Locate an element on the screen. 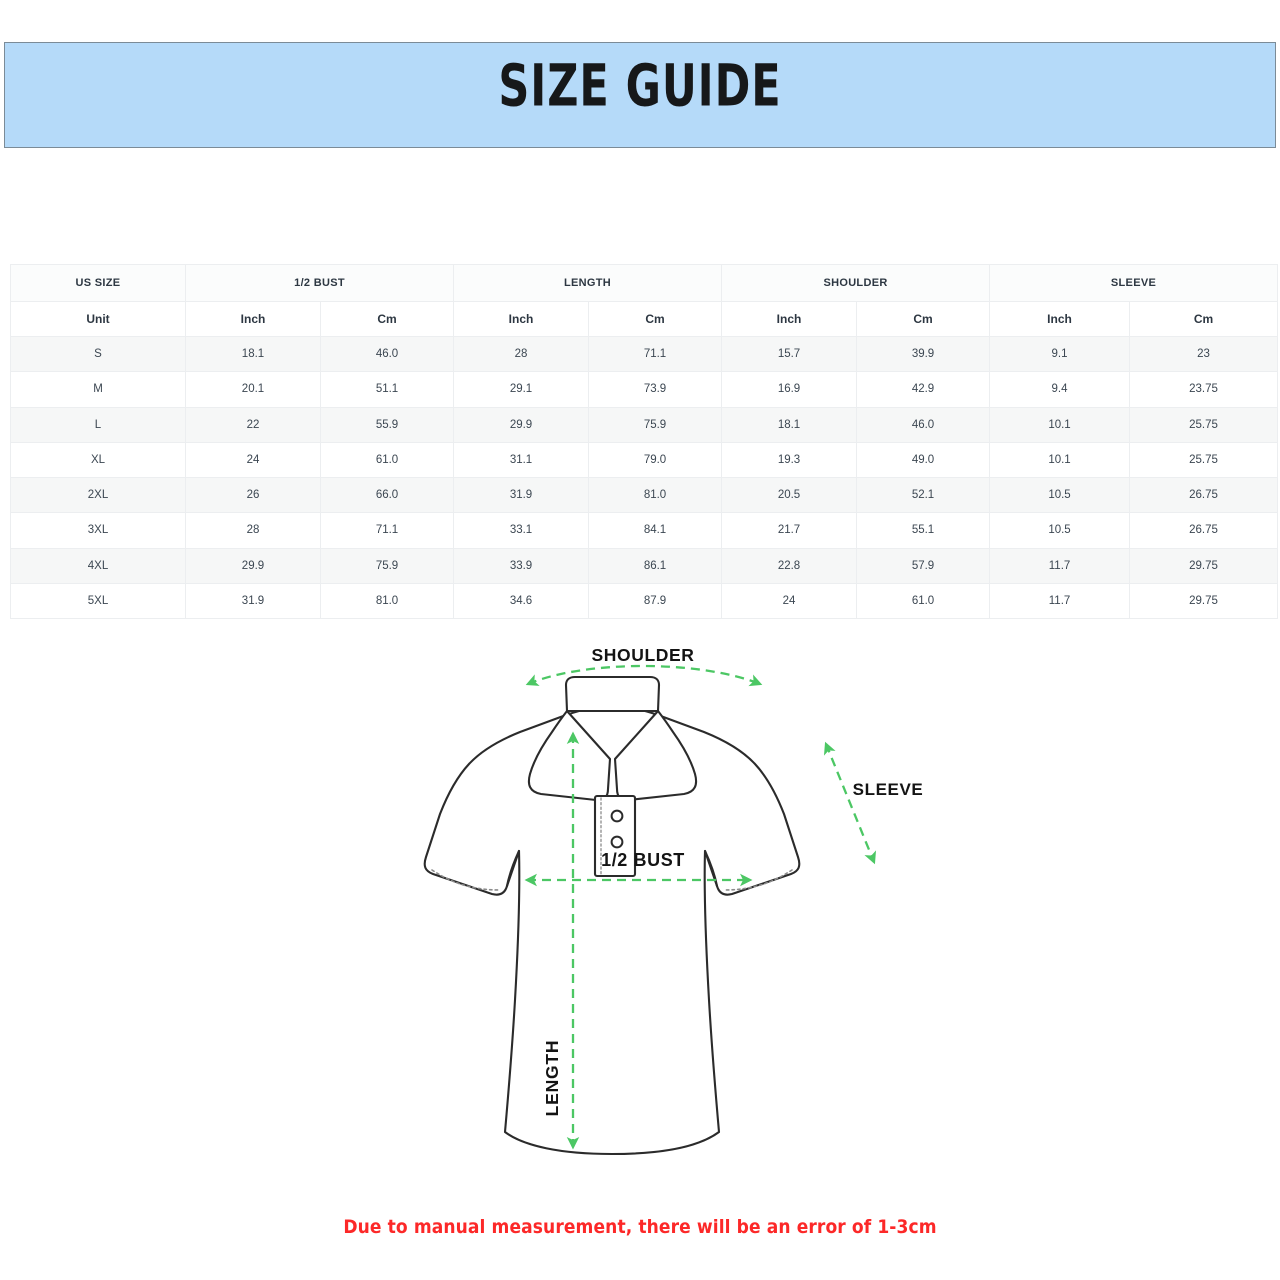 The image size is (1280, 1280). table-row: 2XL 26 66.0 31.9 81.0 20.5 52.1 10.5 26.75 is located at coordinates (644, 495).